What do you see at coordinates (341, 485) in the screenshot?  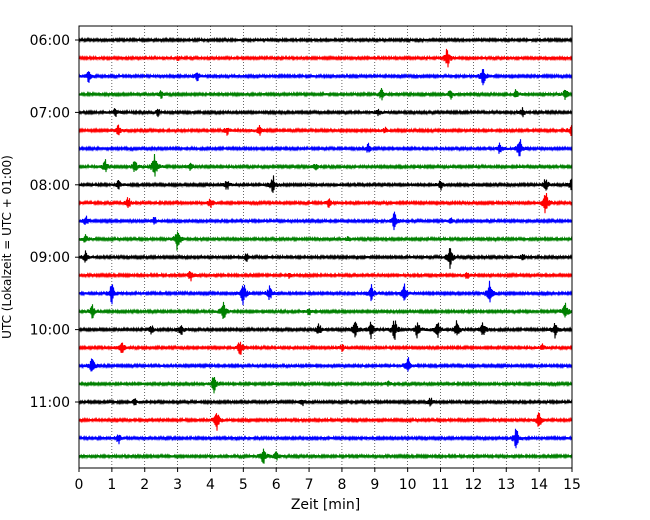 I see `x-tick-label: 8` at bounding box center [341, 485].